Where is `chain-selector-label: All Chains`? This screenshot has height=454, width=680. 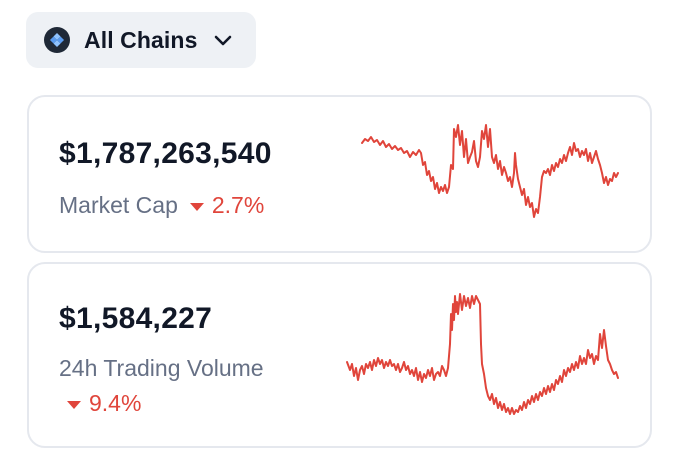
chain-selector-label: All Chains is located at coordinates (141, 39).